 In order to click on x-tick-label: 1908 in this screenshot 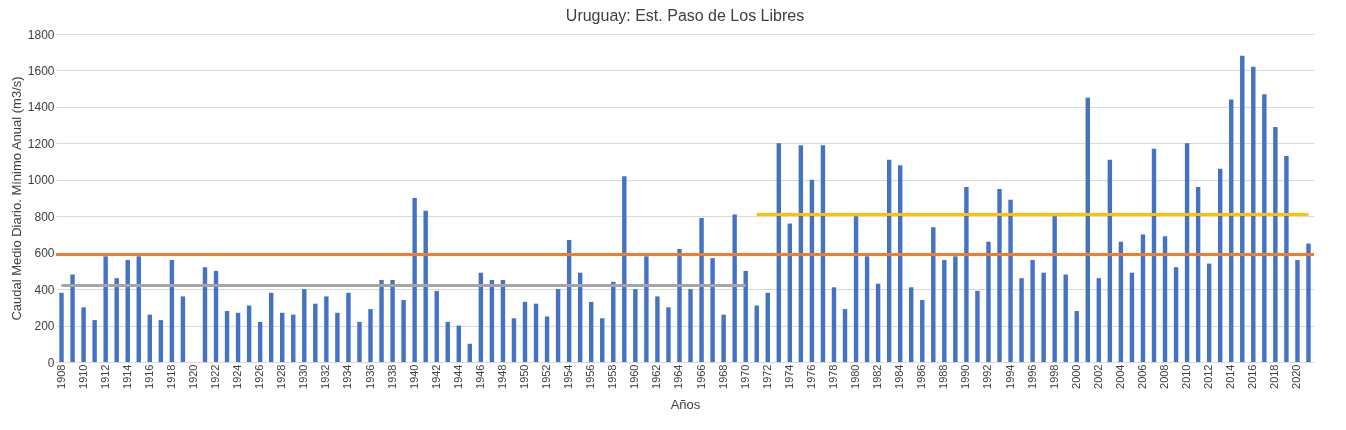, I will do `click(60, 376)`.